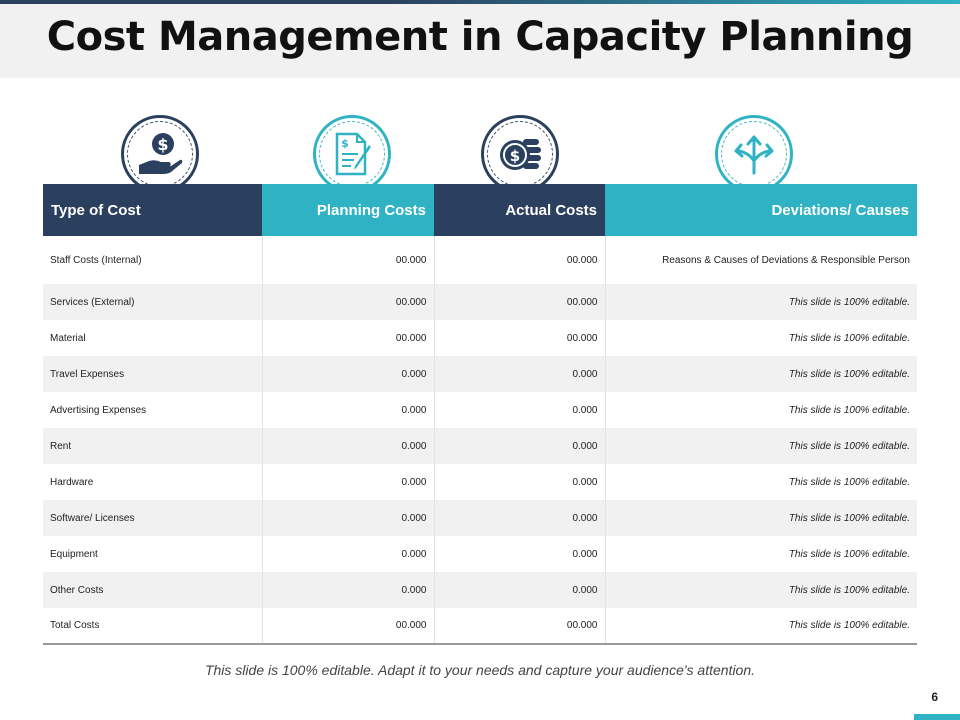 Image resolution: width=960 pixels, height=720 pixels. I want to click on header-type-of-cost: Type of Cost, so click(152, 210).